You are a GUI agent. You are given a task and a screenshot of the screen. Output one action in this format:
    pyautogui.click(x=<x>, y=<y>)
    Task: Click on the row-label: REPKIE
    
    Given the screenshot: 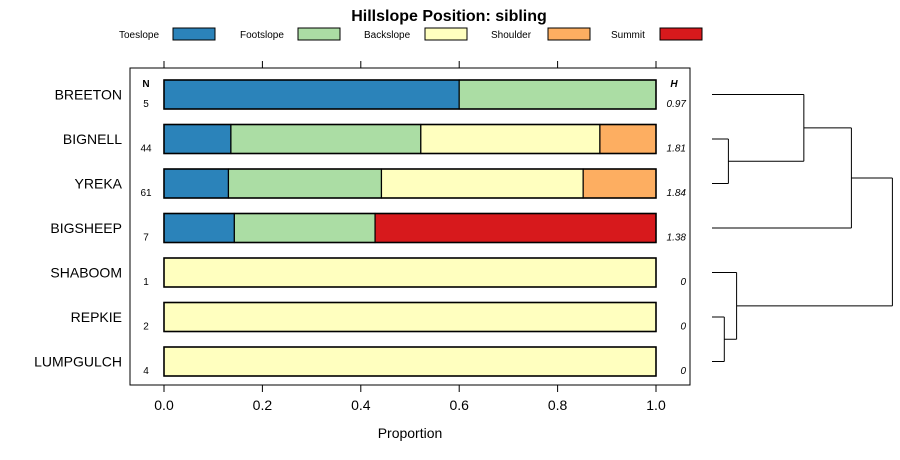 What is the action you would take?
    pyautogui.click(x=96, y=317)
    